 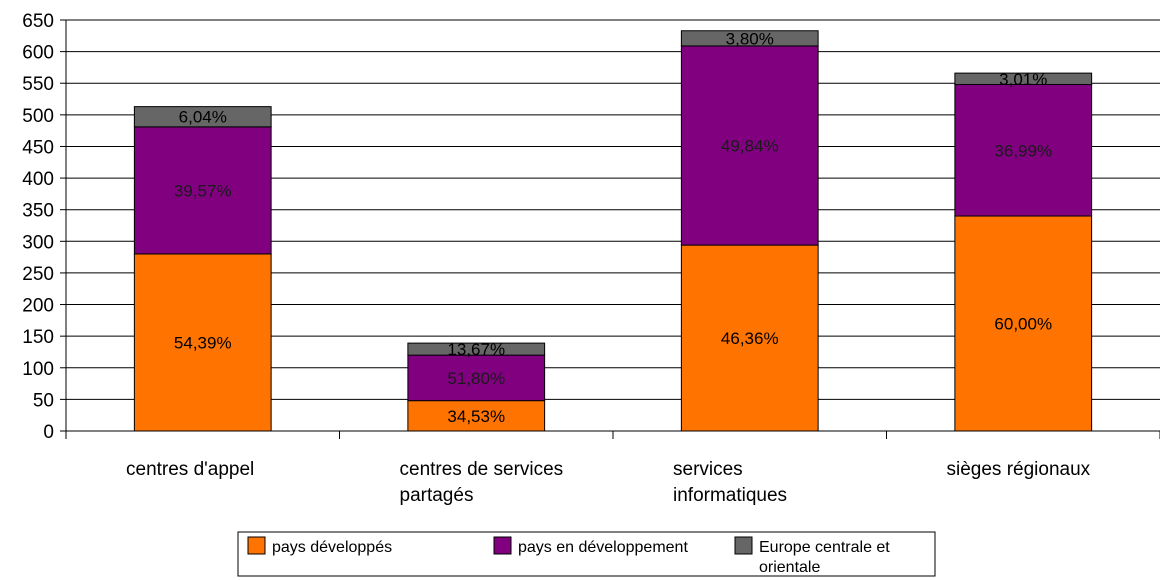 What do you see at coordinates (824, 547) in the screenshot?
I see `legend-label: Europe centrale et` at bounding box center [824, 547].